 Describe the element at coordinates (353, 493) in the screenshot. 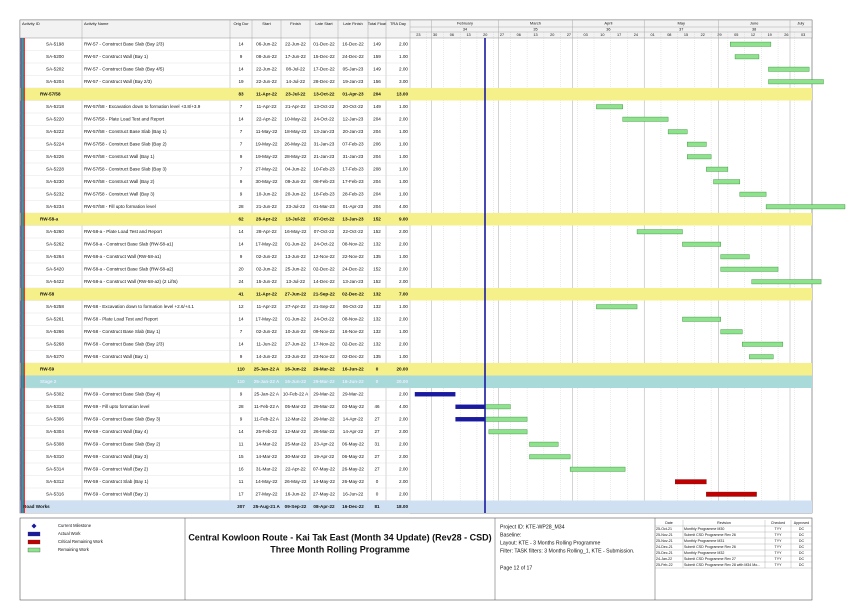

I see `cell: 16-Jun-22` at that location.